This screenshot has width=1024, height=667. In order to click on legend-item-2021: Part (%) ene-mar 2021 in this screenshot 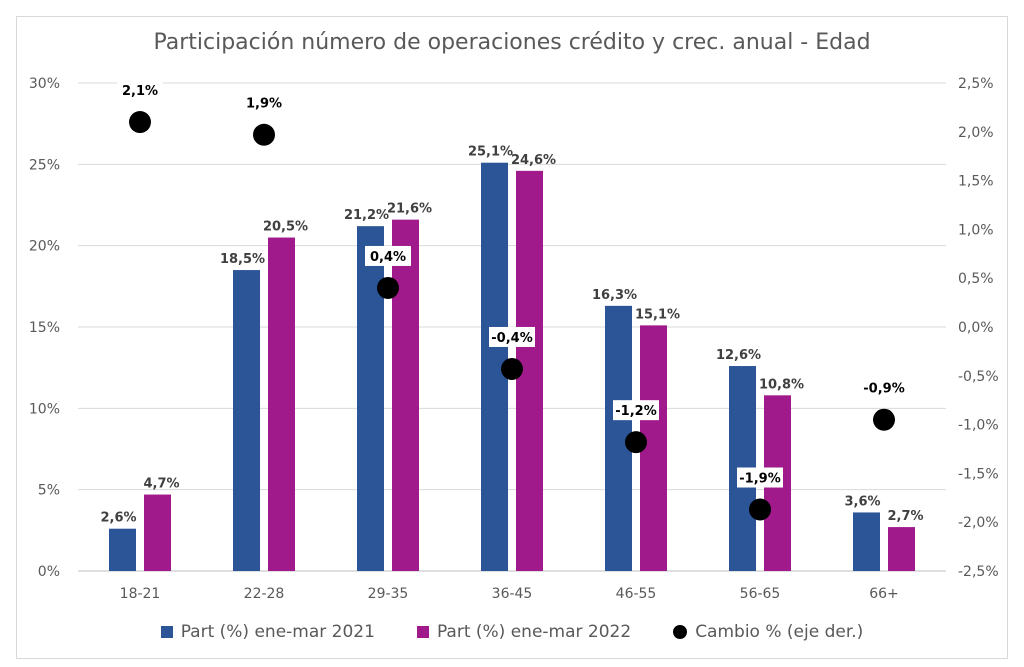, I will do `click(267, 632)`.